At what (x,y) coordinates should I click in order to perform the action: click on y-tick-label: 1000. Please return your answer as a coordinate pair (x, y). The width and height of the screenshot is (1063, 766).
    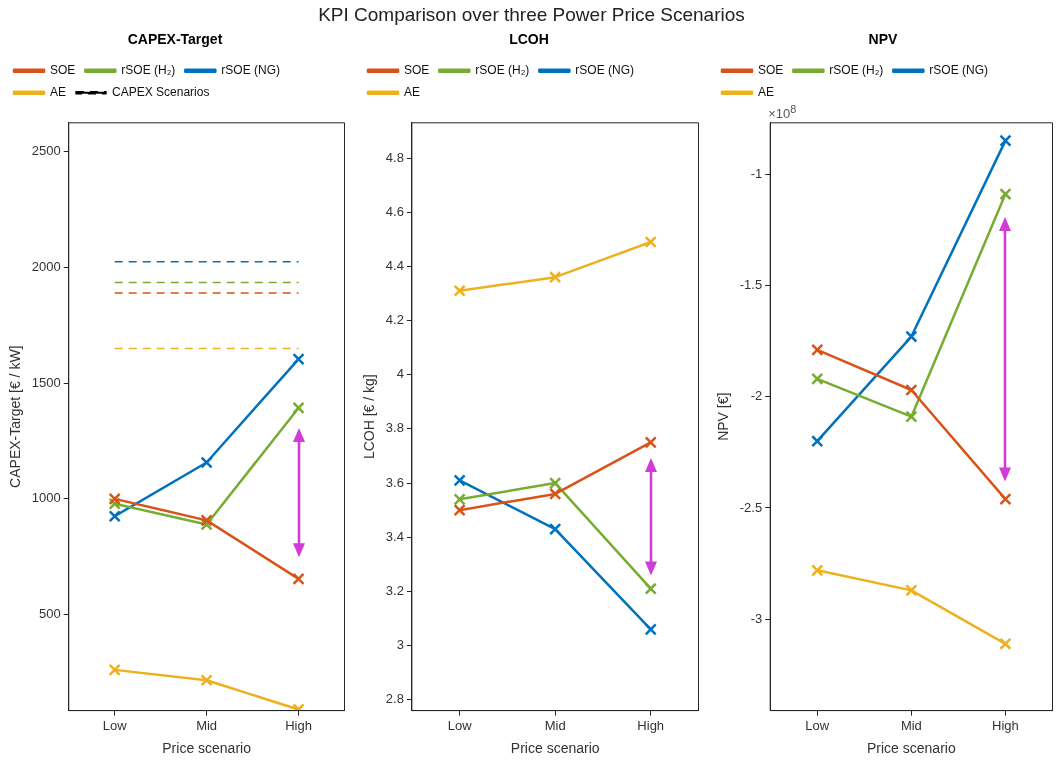
    Looking at the image, I should click on (46, 498).